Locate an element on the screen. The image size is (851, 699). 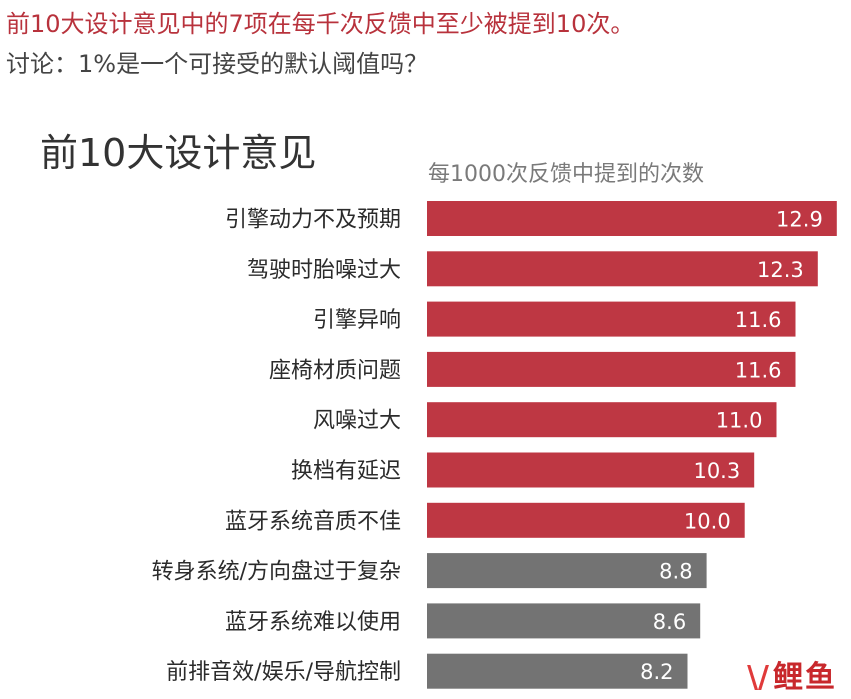
category-label: 引擎异响 is located at coordinates (357, 320).